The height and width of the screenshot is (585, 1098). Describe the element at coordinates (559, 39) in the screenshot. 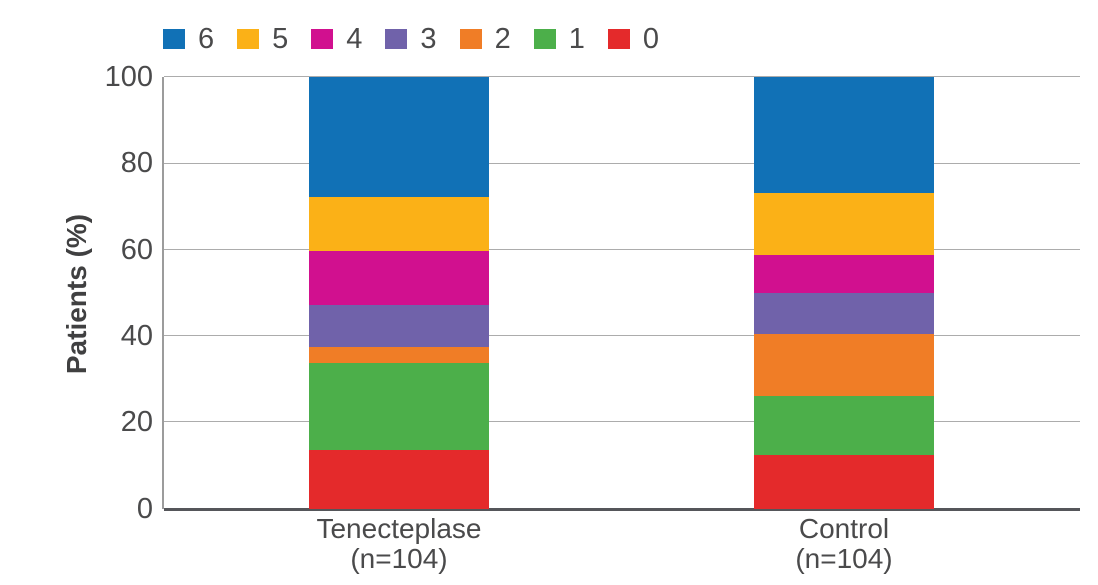

I see `legend-item-1: 1` at that location.